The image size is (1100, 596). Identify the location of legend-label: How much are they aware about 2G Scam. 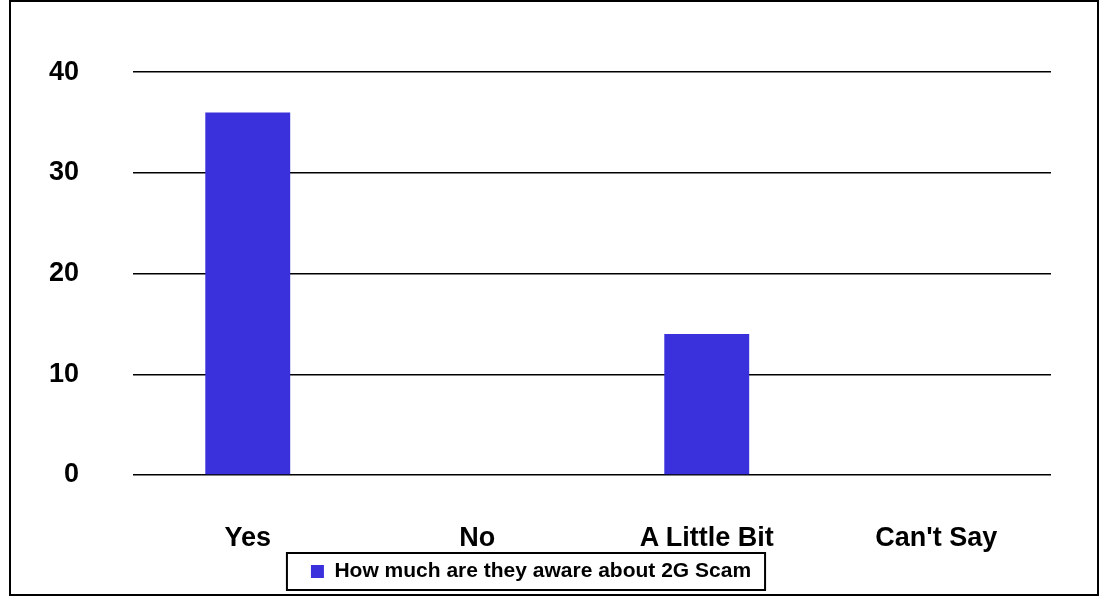
(543, 570).